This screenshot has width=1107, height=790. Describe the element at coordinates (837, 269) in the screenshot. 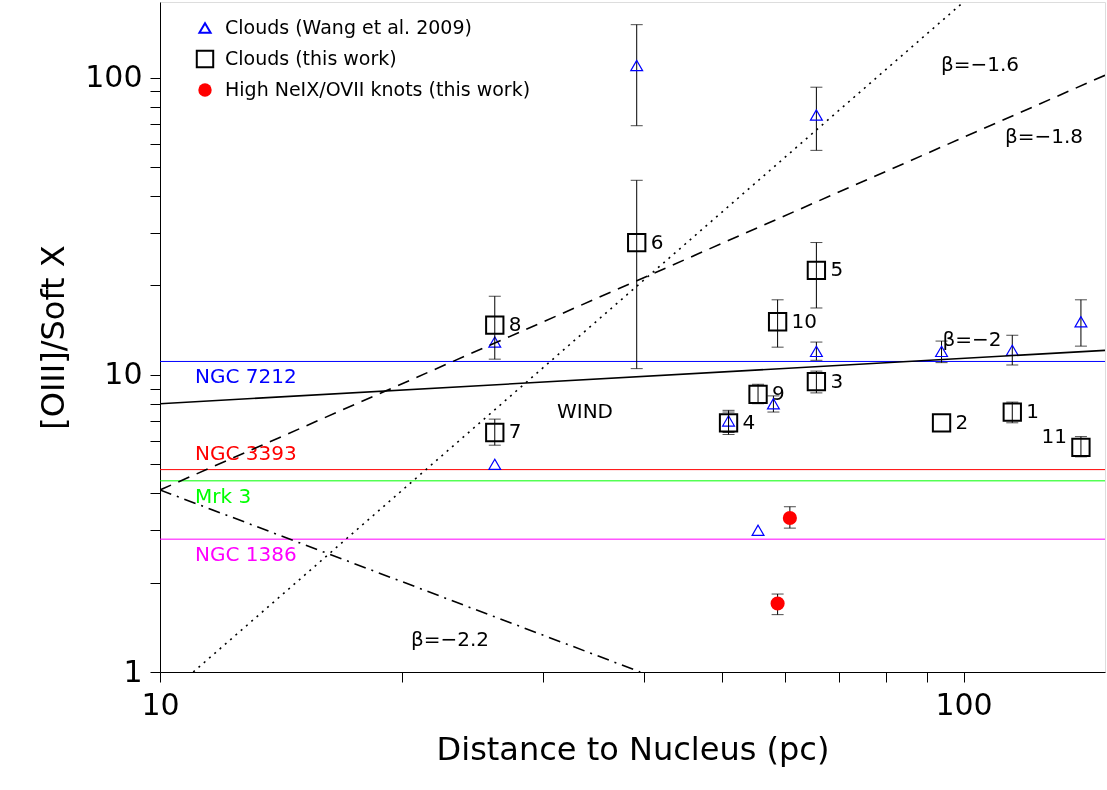

I see `annotation: 5` at that location.